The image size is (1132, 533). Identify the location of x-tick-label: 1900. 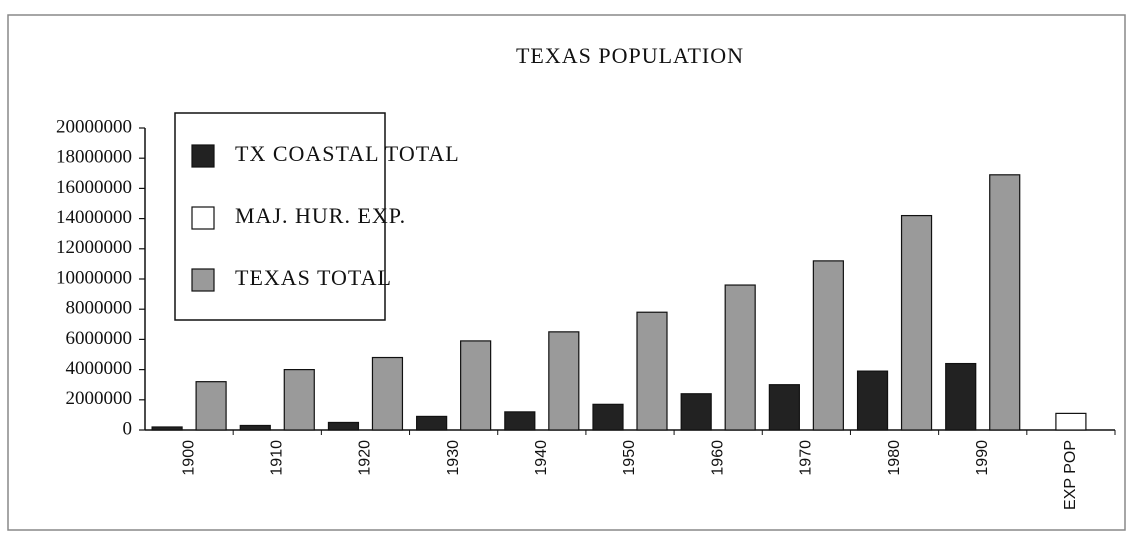
(188, 458).